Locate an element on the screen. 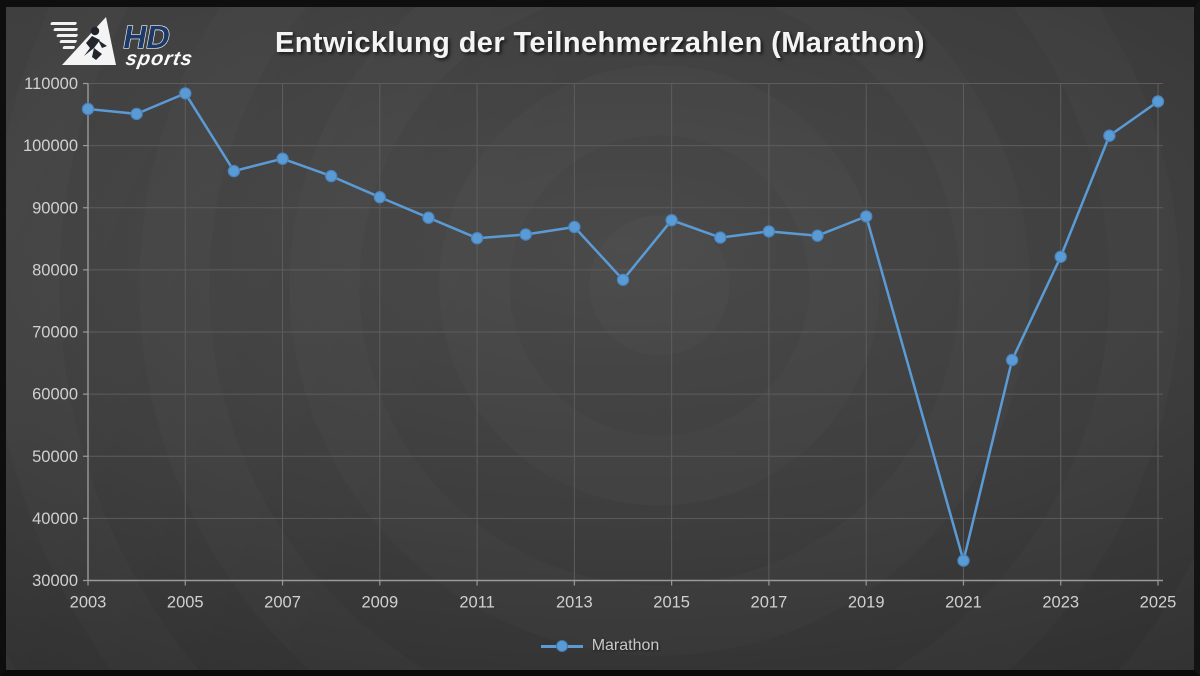 The image size is (1200, 676). x-tick-label: 2023 is located at coordinates (1060, 603).